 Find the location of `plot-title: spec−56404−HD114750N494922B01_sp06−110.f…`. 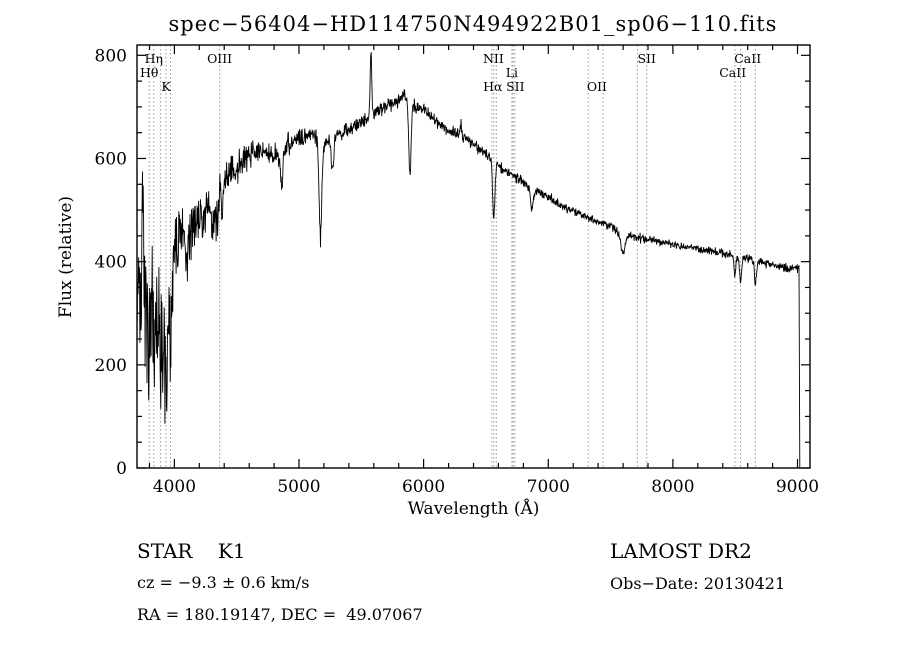

plot-title: spec−56404−HD114750N494922B01_sp06−110.f… is located at coordinates (473, 24).